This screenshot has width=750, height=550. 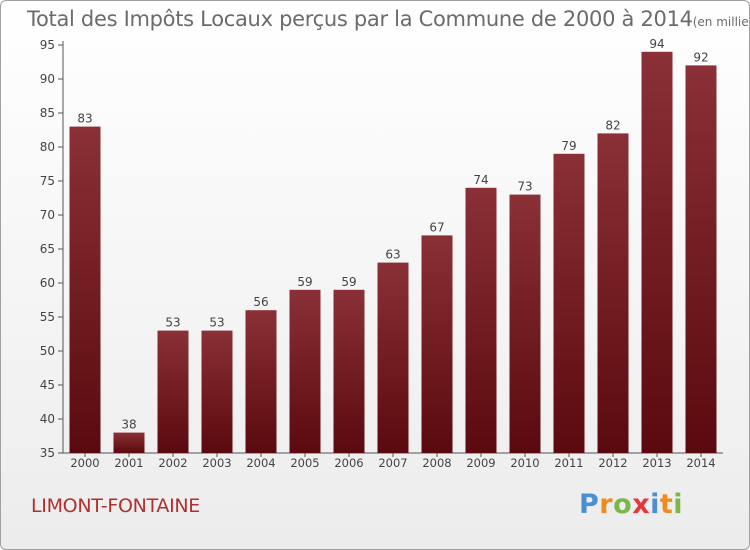 I want to click on y-tick-label: 40, so click(x=47, y=419).